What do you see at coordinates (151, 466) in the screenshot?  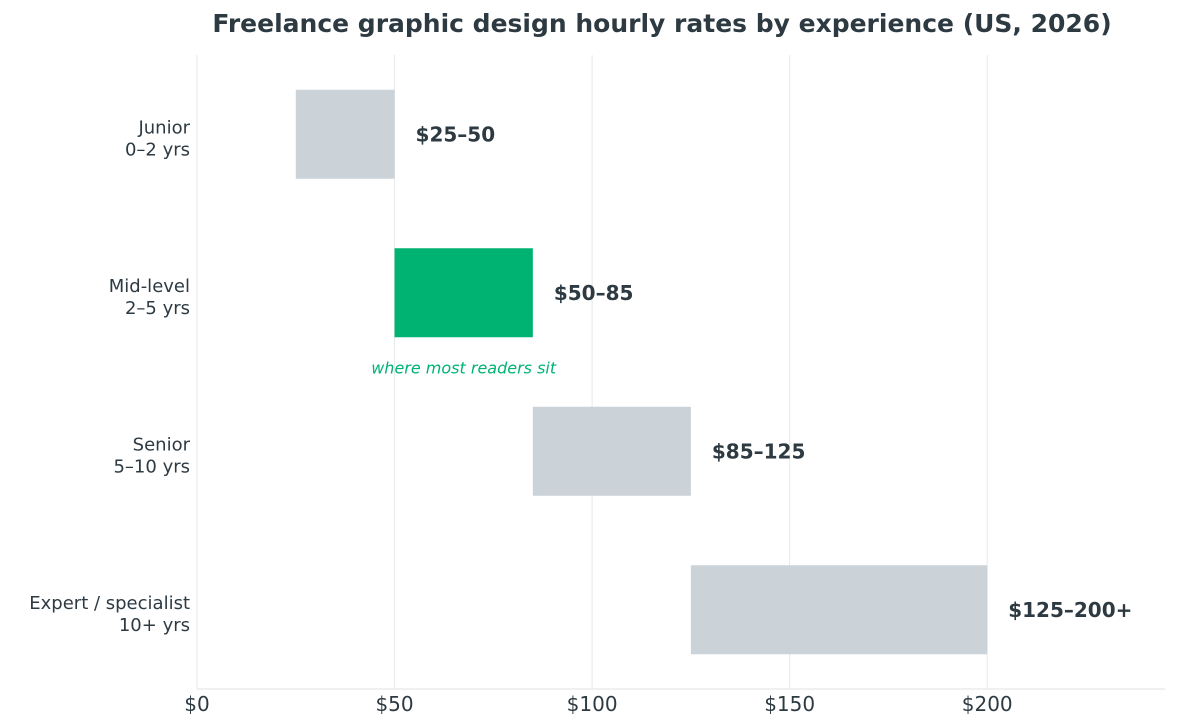 I see `category-sublabel: 5–10 yrs` at bounding box center [151, 466].